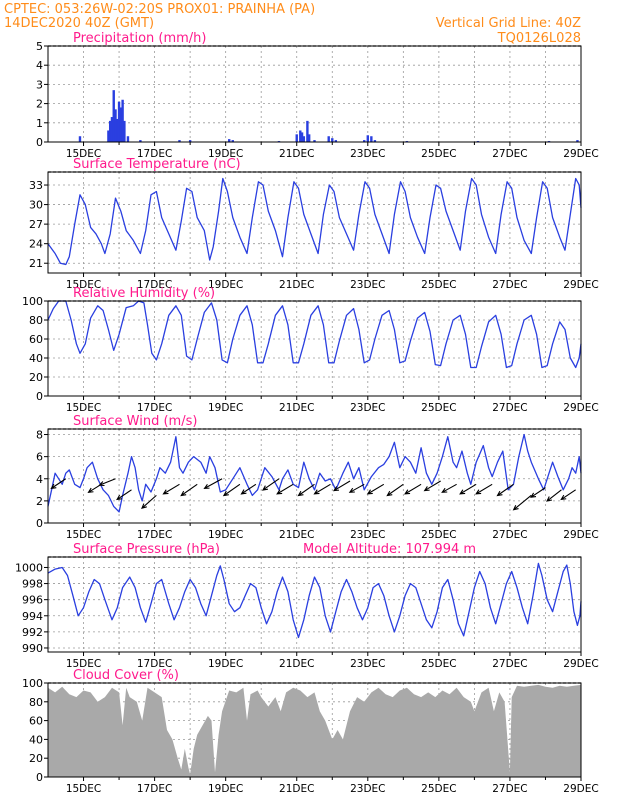 The image size is (618, 800). What do you see at coordinates (314, 600) in the screenshot?
I see `pres-series-line` at bounding box center [314, 600].